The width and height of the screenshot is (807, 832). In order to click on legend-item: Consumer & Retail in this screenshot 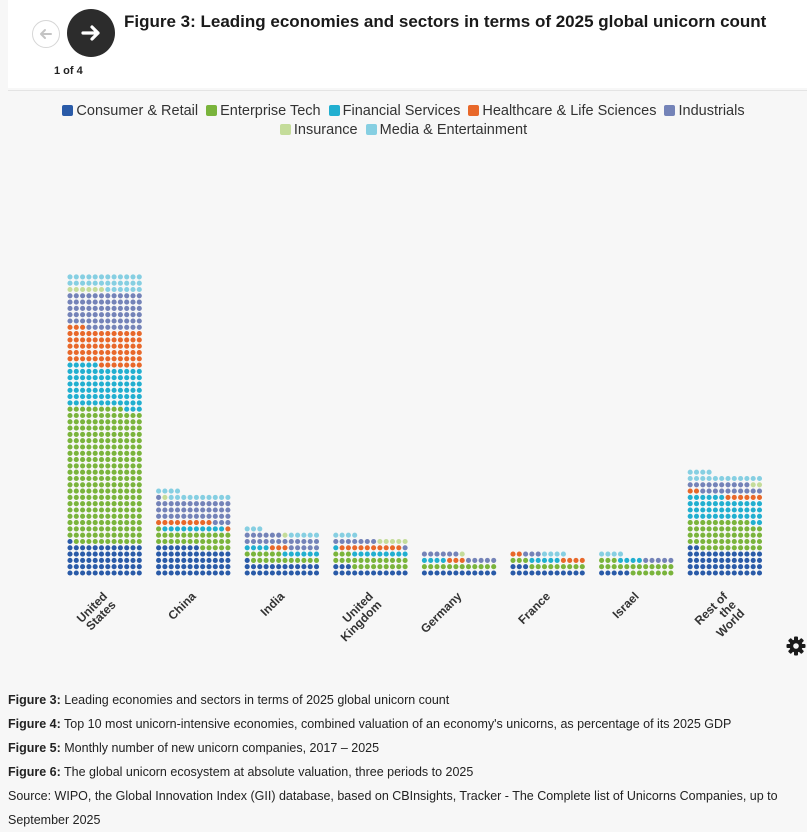, I will do `click(130, 111)`.